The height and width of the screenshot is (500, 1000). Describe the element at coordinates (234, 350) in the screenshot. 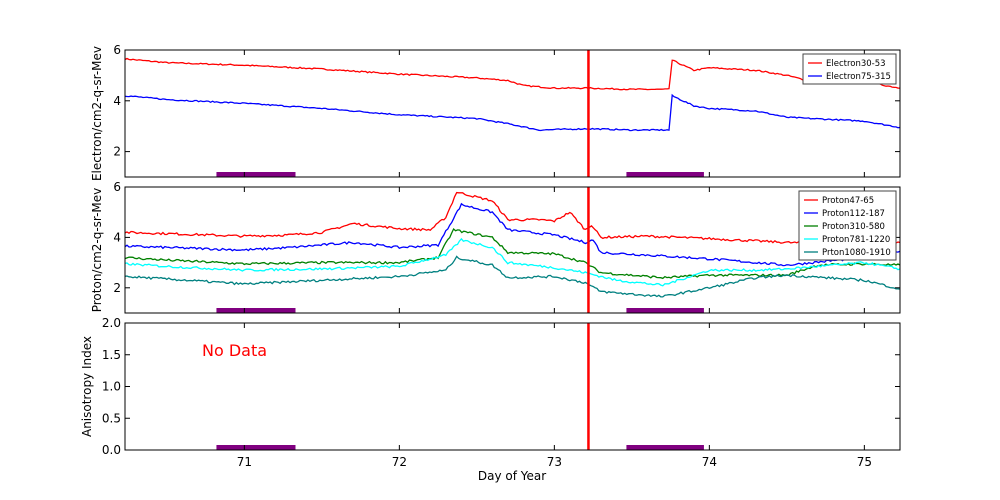

I see `no-data-annotation: No Data` at that location.